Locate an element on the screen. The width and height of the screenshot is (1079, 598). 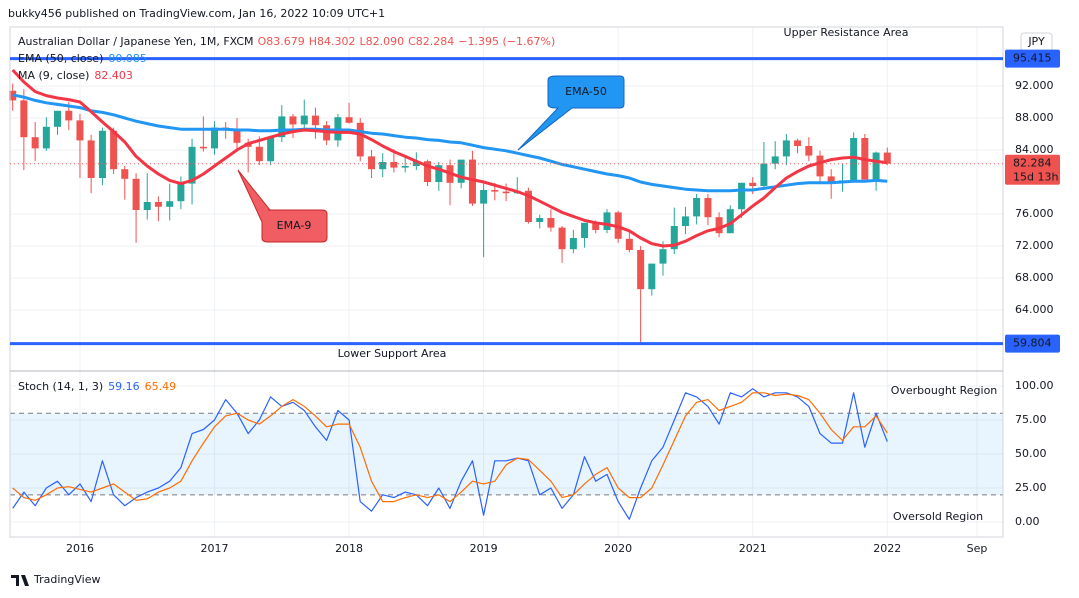
y-tick-label: 72.000 is located at coordinates (1034, 245).